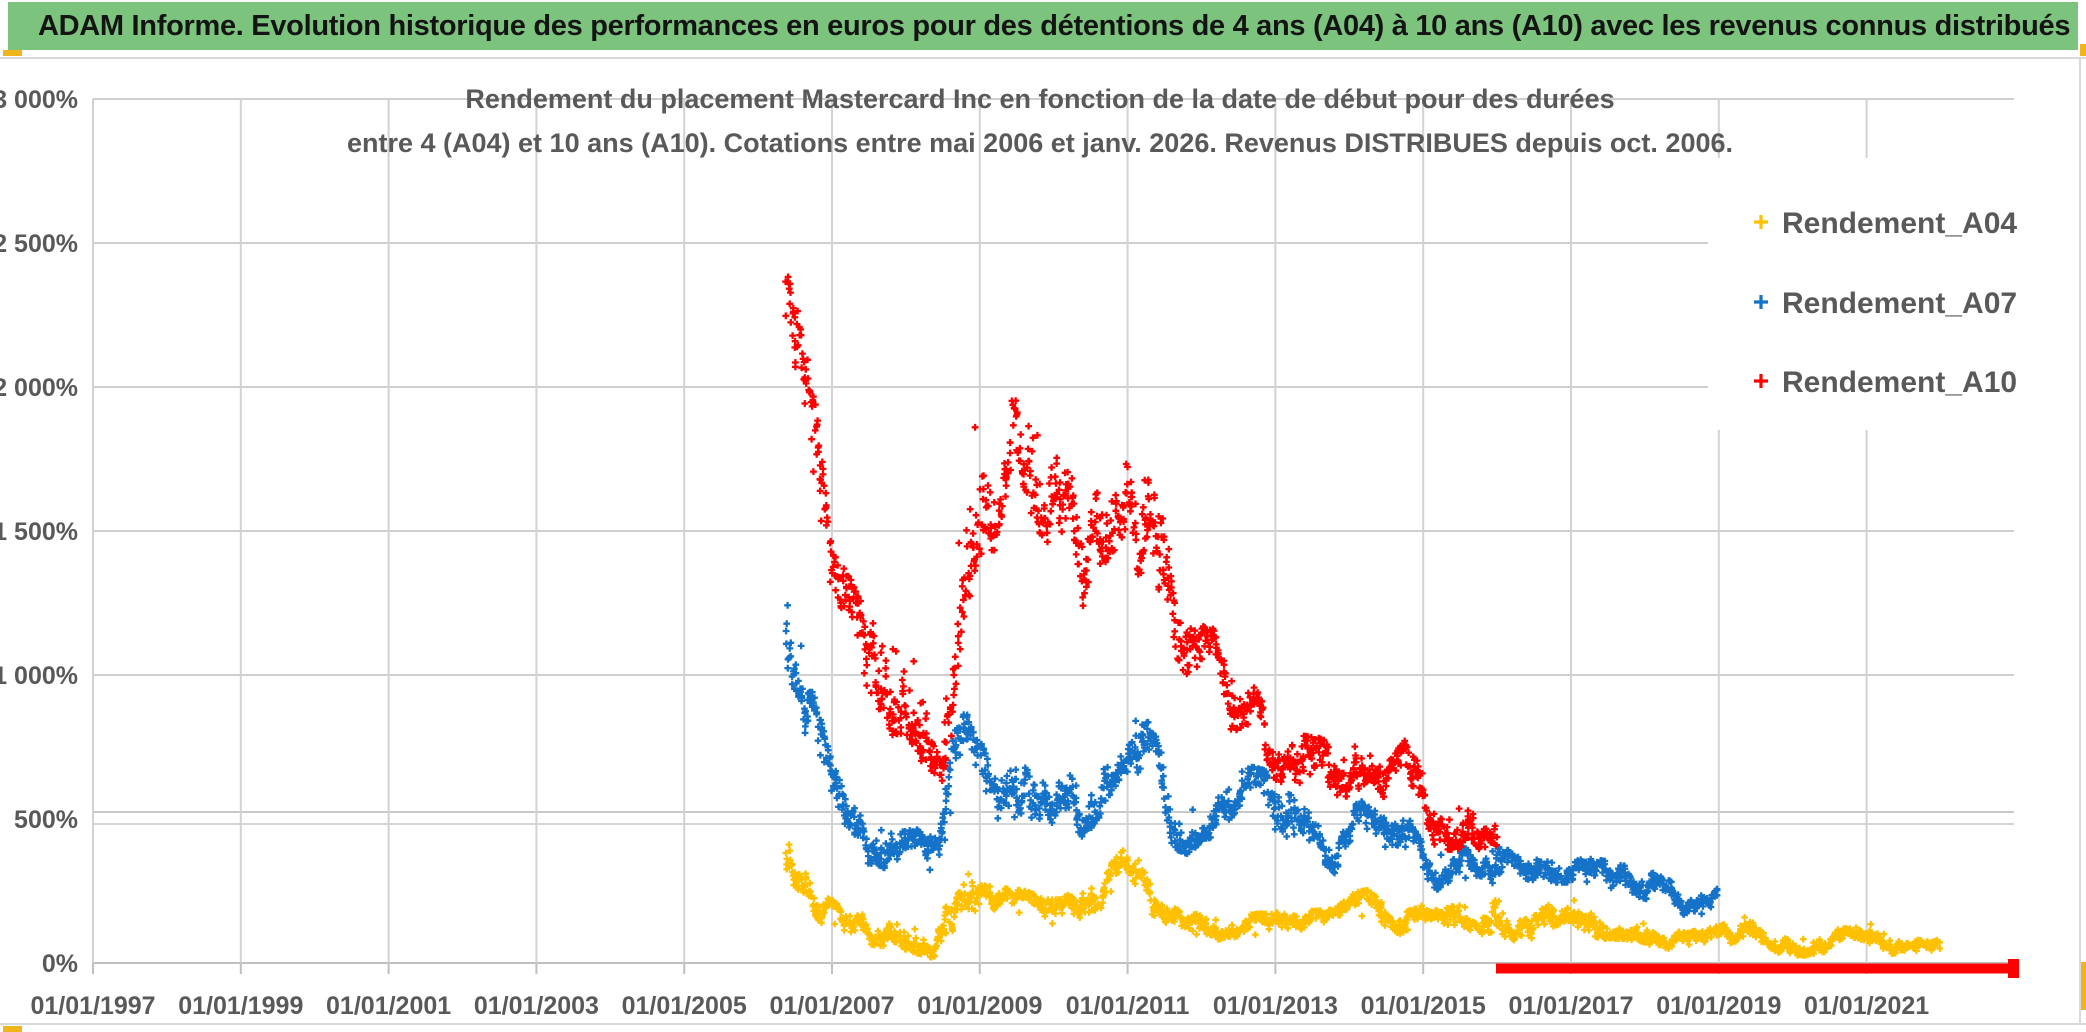 The height and width of the screenshot is (1032, 2086). I want to click on y-axis-label: 1 500%, so click(39, 532).